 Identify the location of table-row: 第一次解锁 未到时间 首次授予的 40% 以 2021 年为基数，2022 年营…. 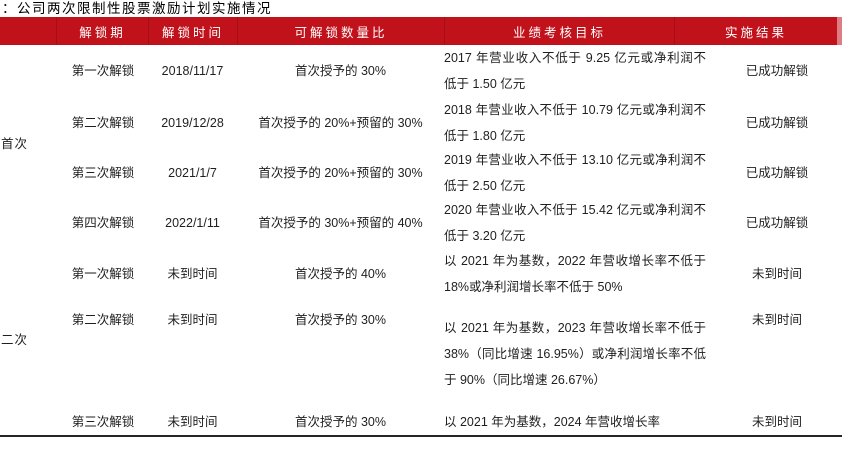
(421, 273).